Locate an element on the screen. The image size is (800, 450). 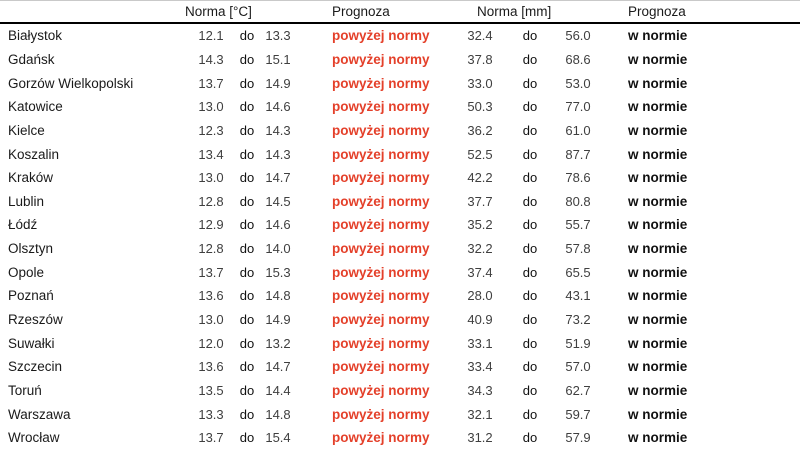
precip-max-value: 55.7 is located at coordinates (578, 225).